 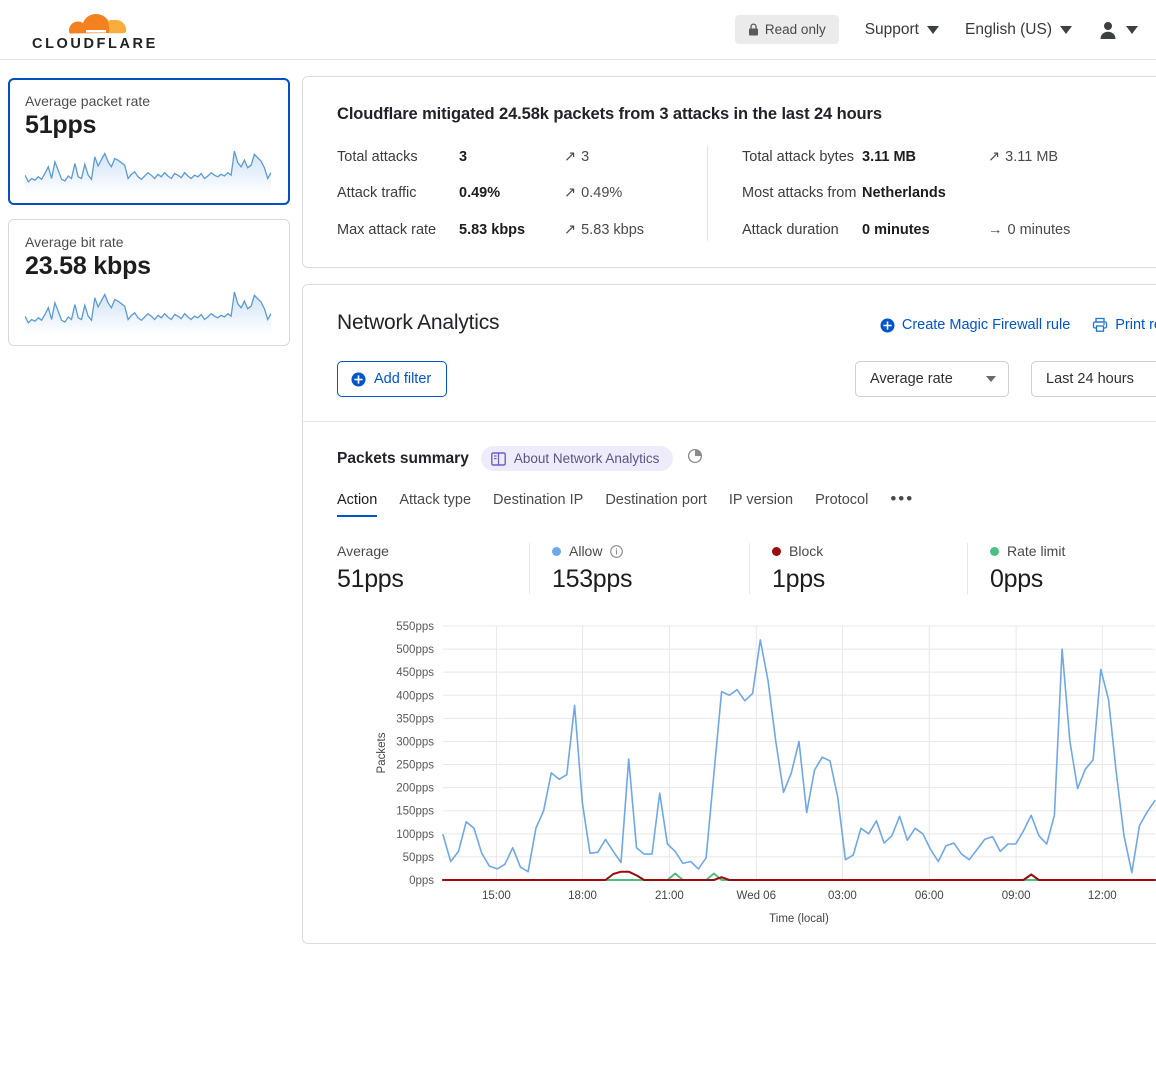 What do you see at coordinates (842, 896) in the screenshot?
I see `svg-text: 03:00` at bounding box center [842, 896].